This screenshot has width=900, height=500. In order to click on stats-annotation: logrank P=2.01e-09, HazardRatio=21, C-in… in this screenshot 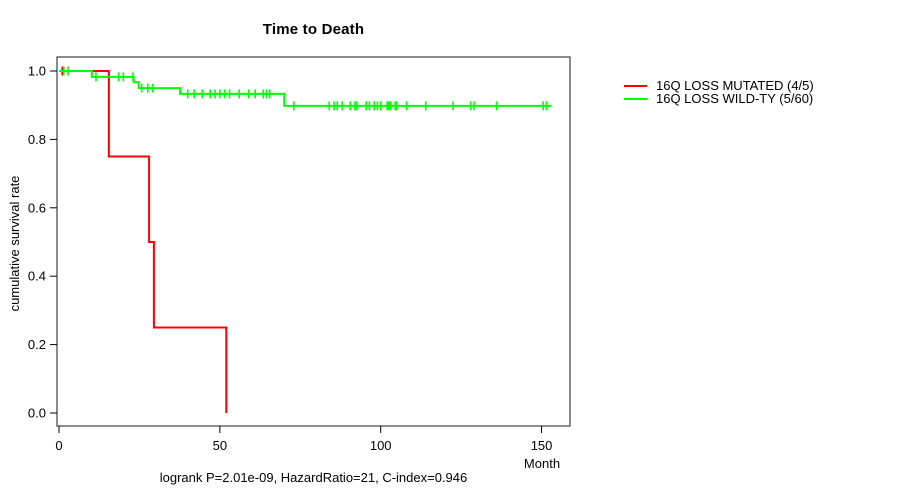, I will do `click(313, 477)`.